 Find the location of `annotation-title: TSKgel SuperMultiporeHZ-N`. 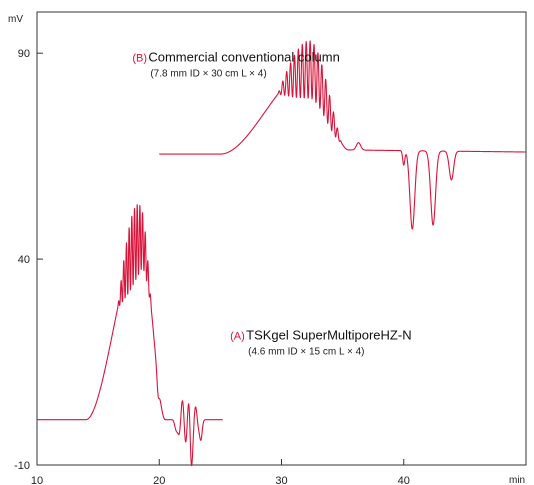

annotation-title: TSKgel SuperMultiporeHZ-N is located at coordinates (328, 334).